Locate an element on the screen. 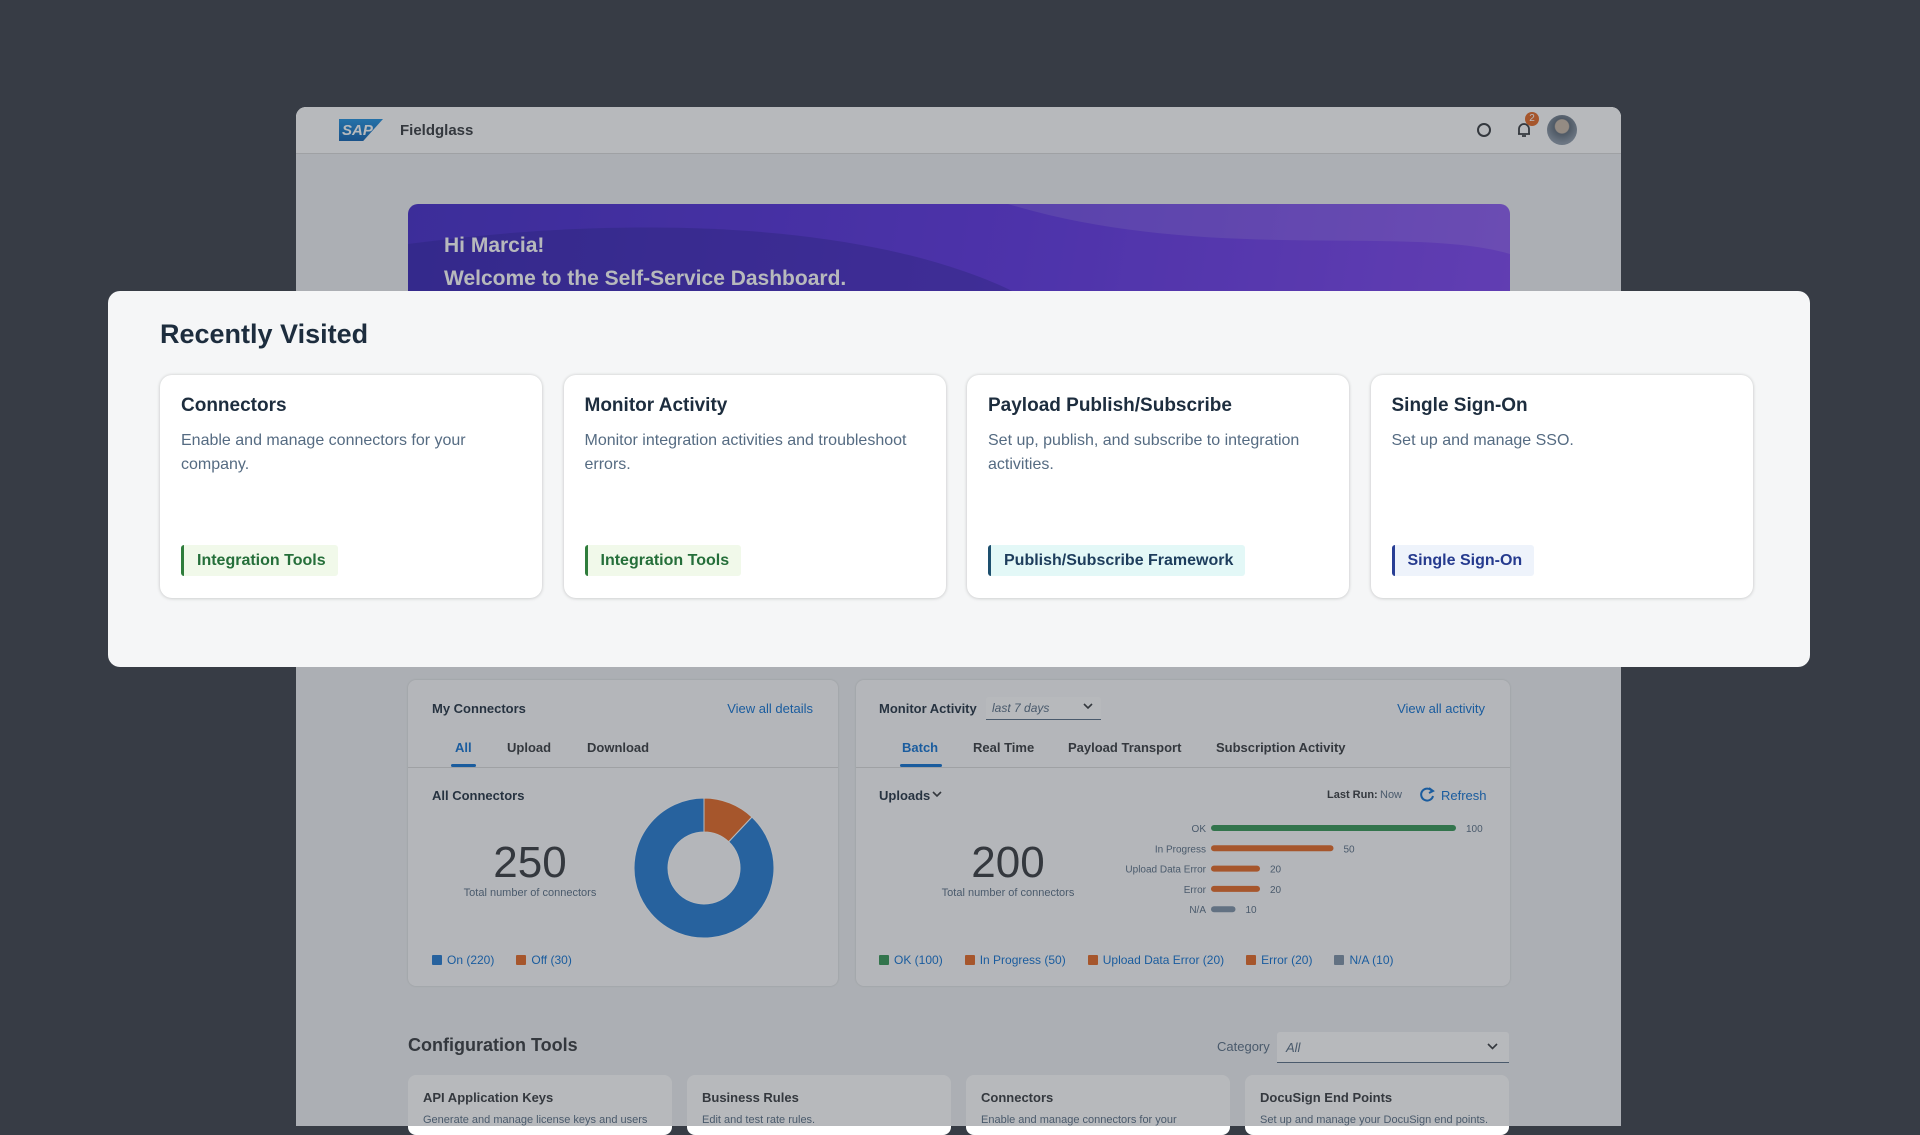  card-description: Enable and manage connectors for your is located at coordinates (1079, 1120).